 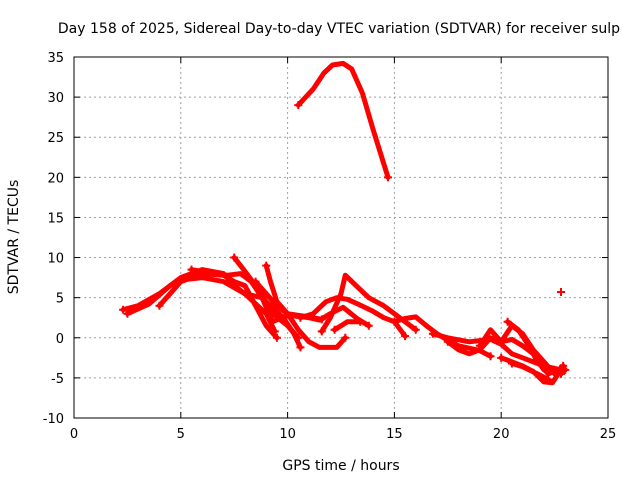 What do you see at coordinates (287, 434) in the screenshot?
I see `x-tick-label: 10` at bounding box center [287, 434].